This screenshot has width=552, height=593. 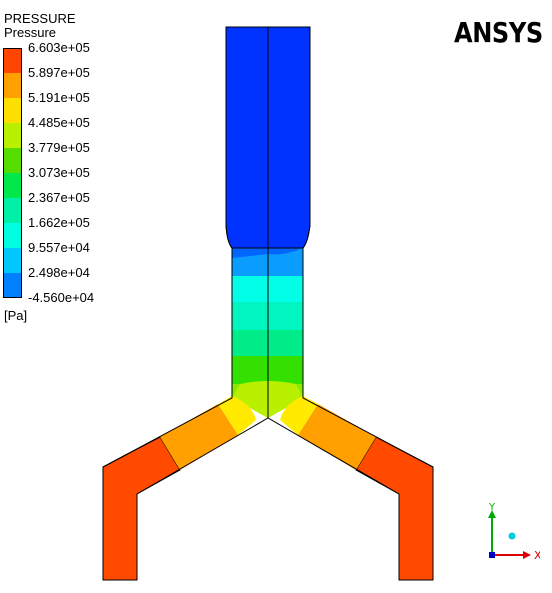 I want to click on legend-color-bar, so click(x=12, y=173).